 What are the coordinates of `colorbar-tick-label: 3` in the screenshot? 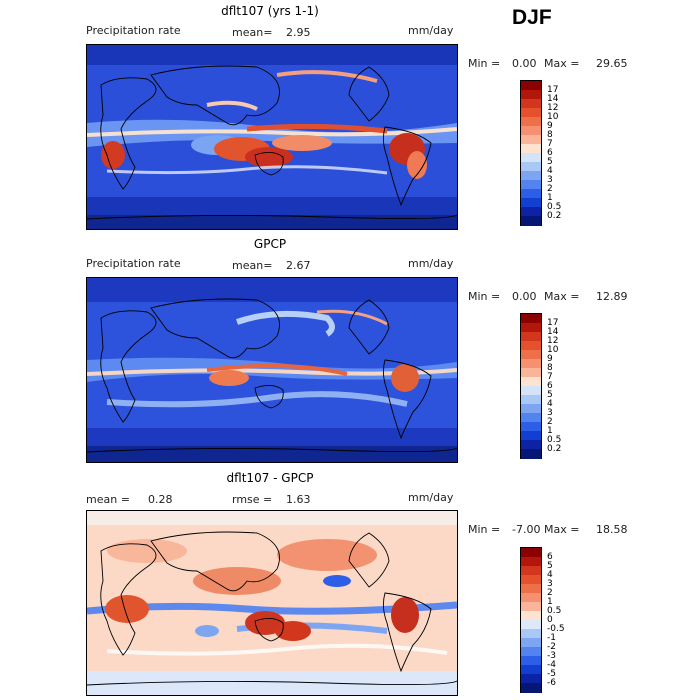 It's located at (550, 412).